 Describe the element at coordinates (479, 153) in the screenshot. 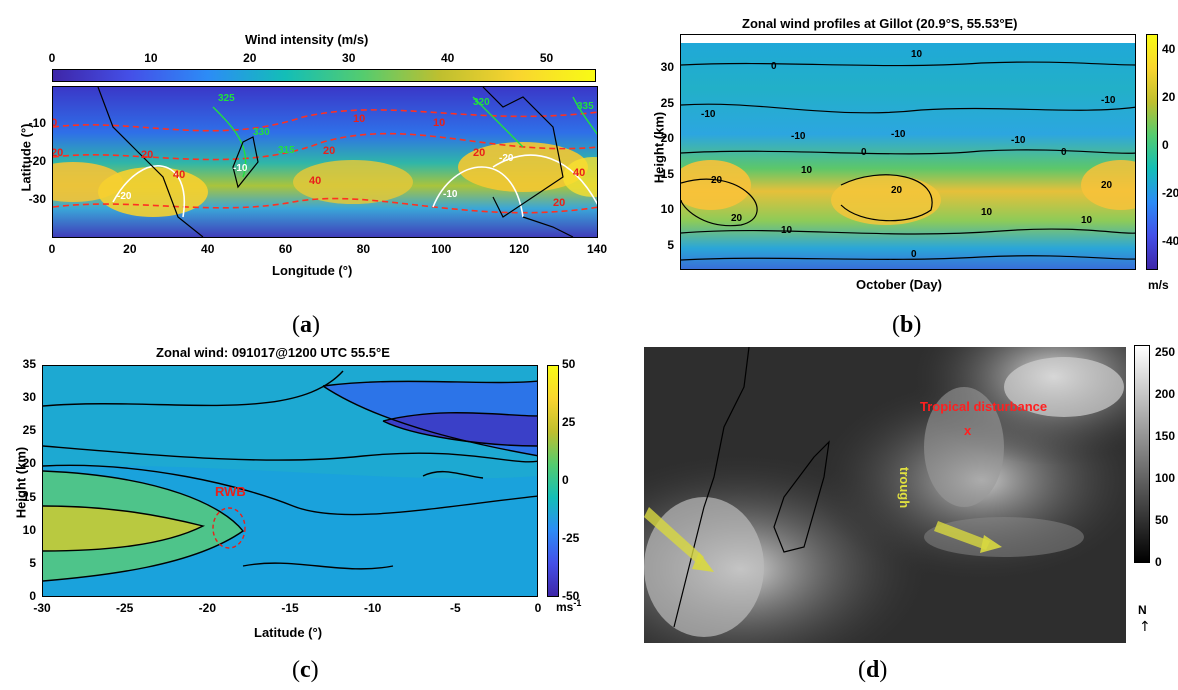

I see `red-label-10: 20` at that location.